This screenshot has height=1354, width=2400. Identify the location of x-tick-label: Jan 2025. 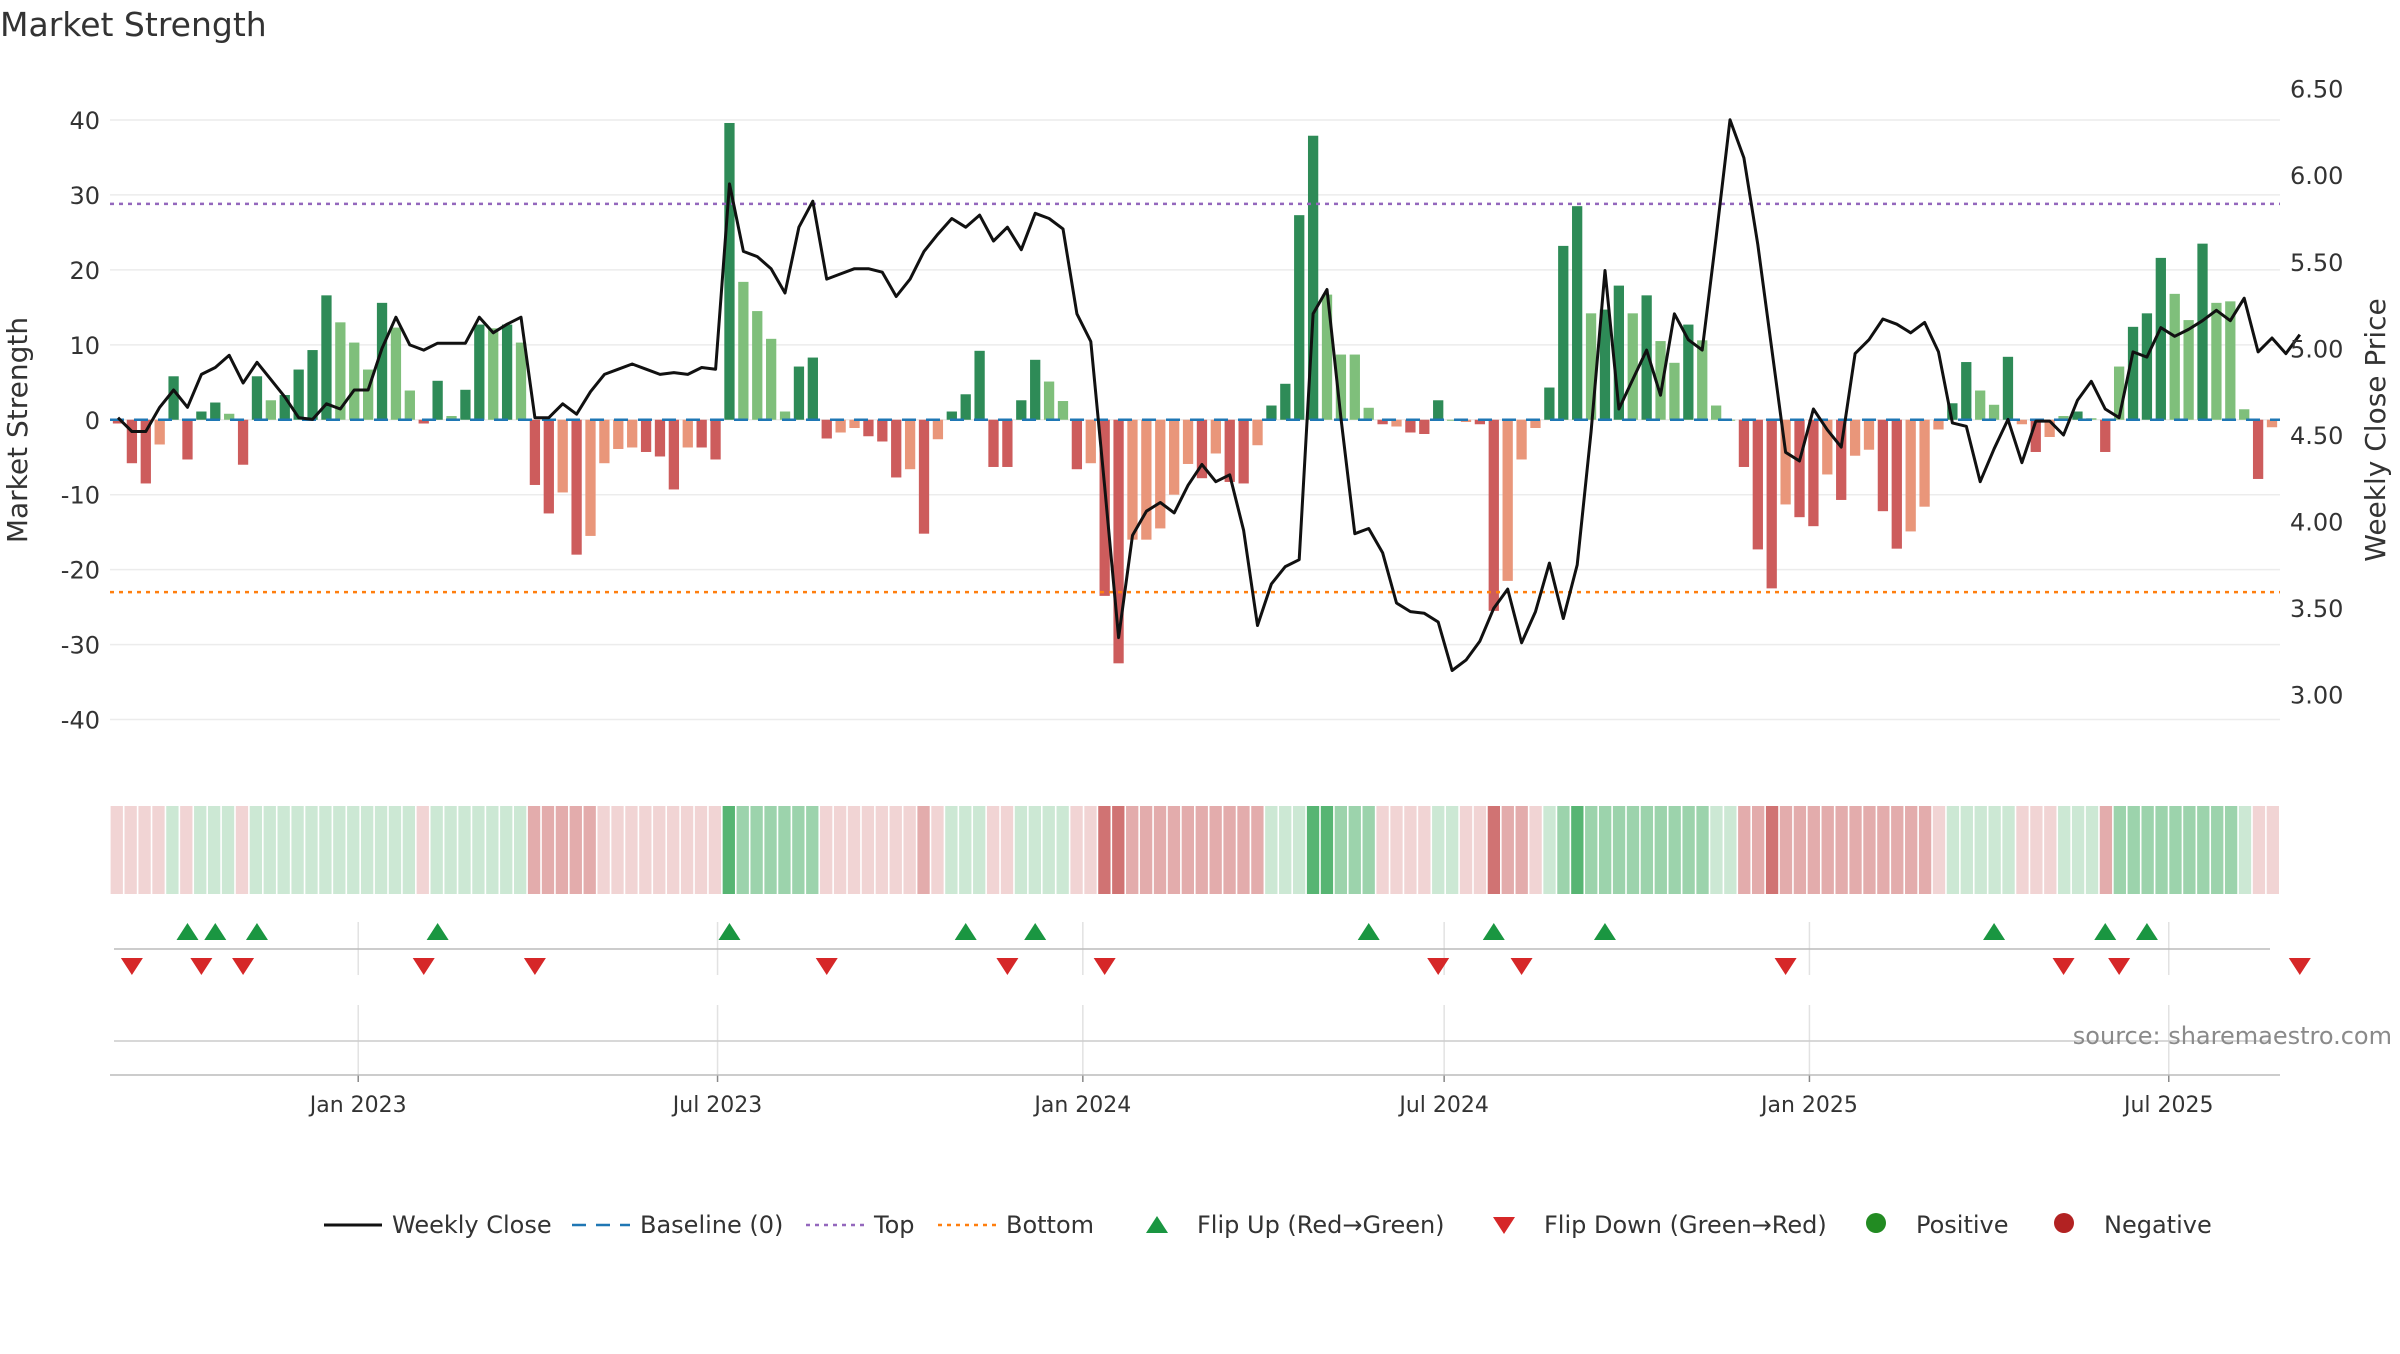
(1808, 1105).